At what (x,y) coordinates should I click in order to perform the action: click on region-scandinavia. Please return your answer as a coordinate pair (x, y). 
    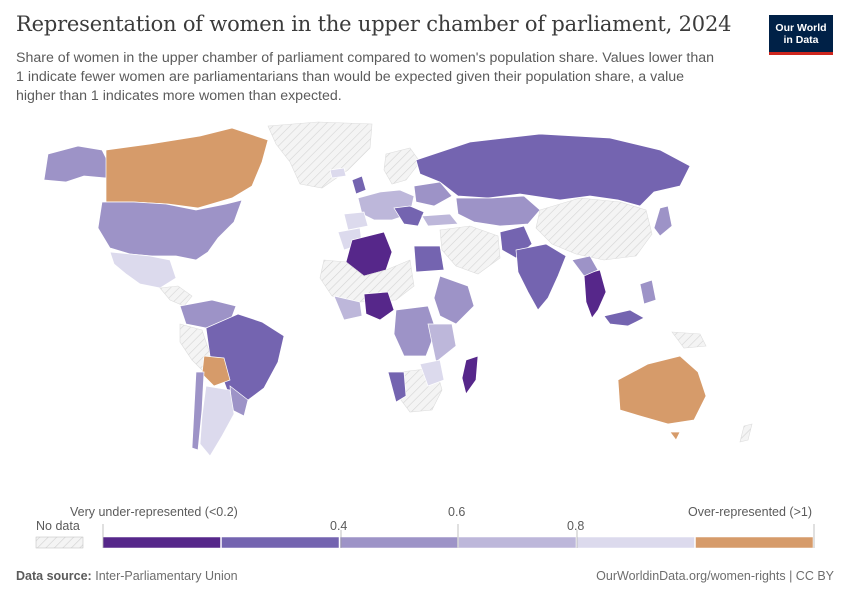
    Looking at the image, I should click on (402, 166).